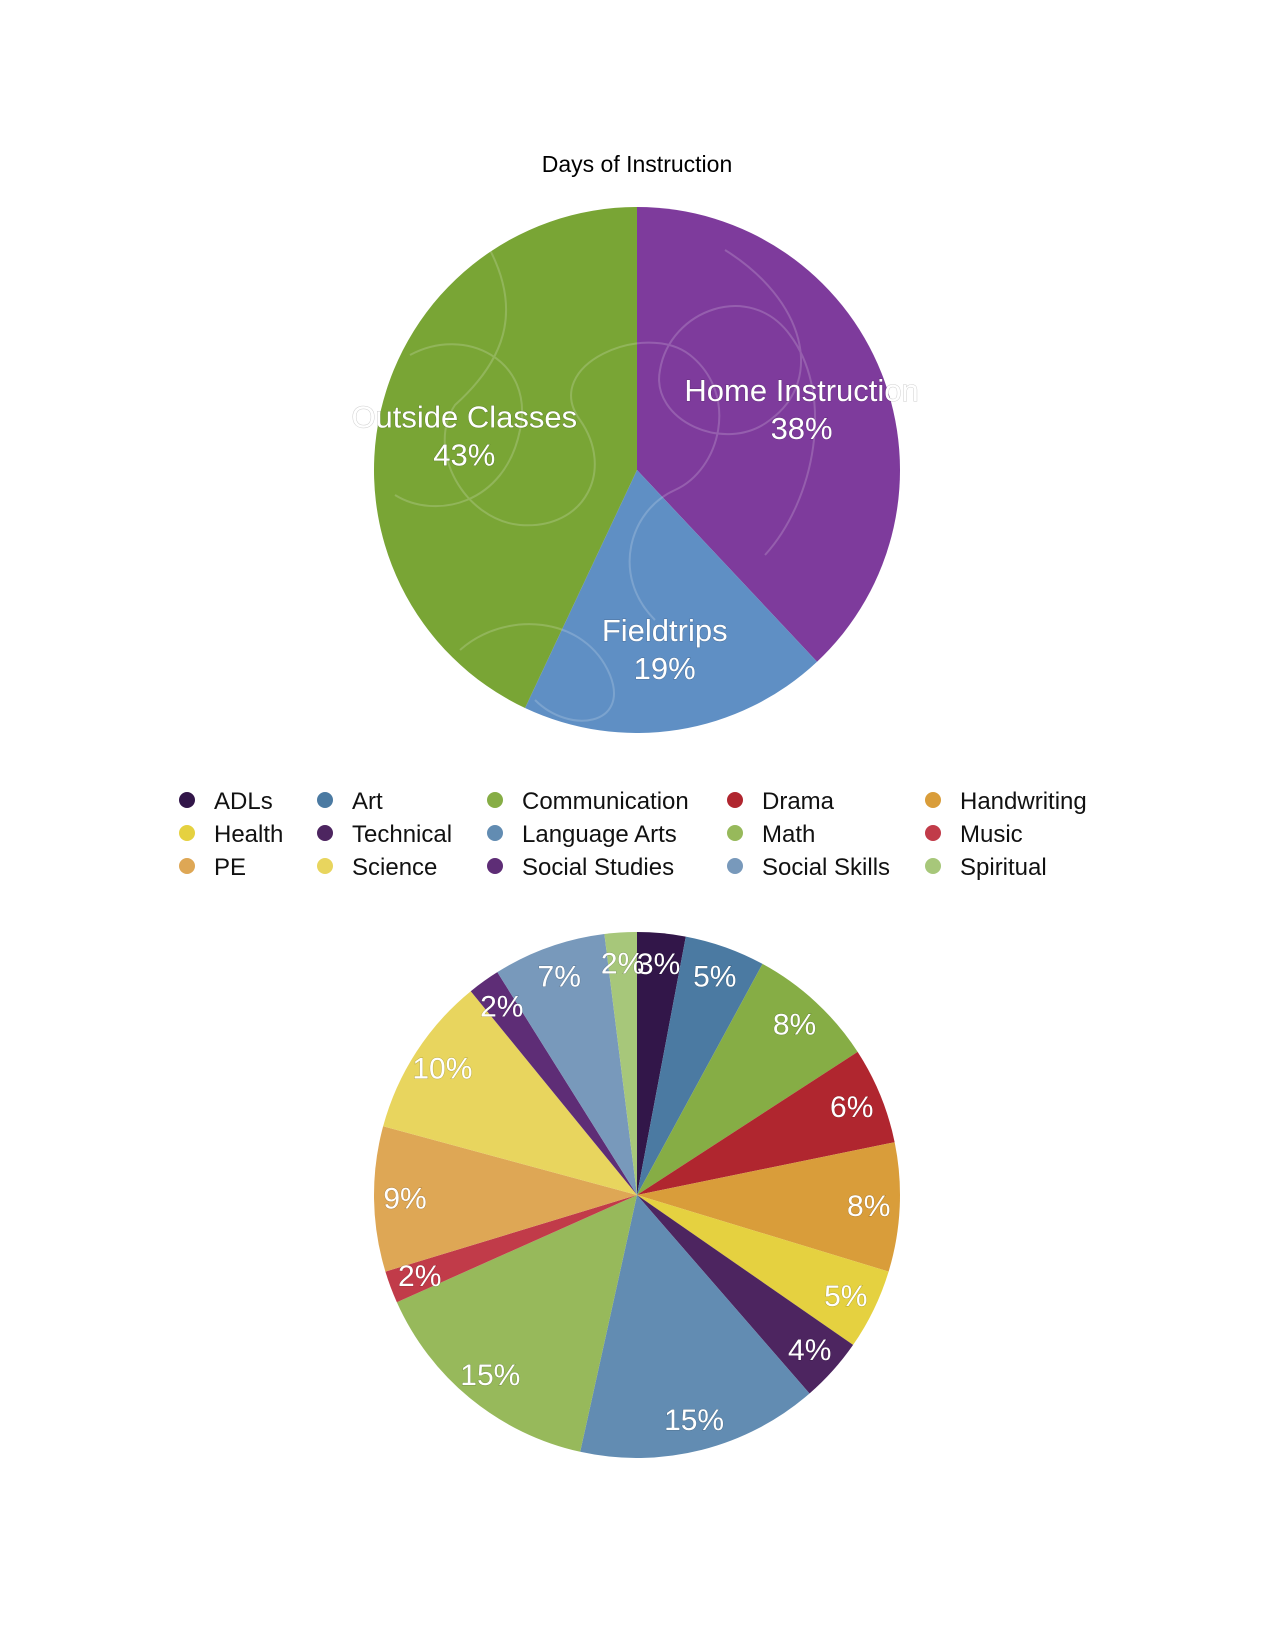 This screenshot has width=1275, height=1650. What do you see at coordinates (868, 1206) in the screenshot?
I see `slice-label-handwriting: 8%` at bounding box center [868, 1206].